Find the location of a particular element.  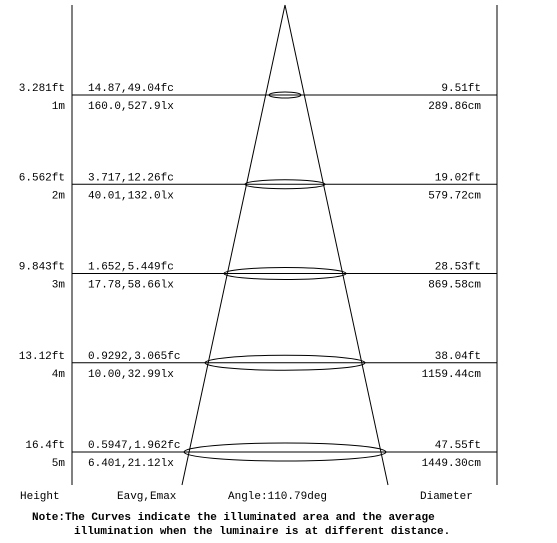

illum-lx: 40.01,132.0lx is located at coordinates (131, 196).